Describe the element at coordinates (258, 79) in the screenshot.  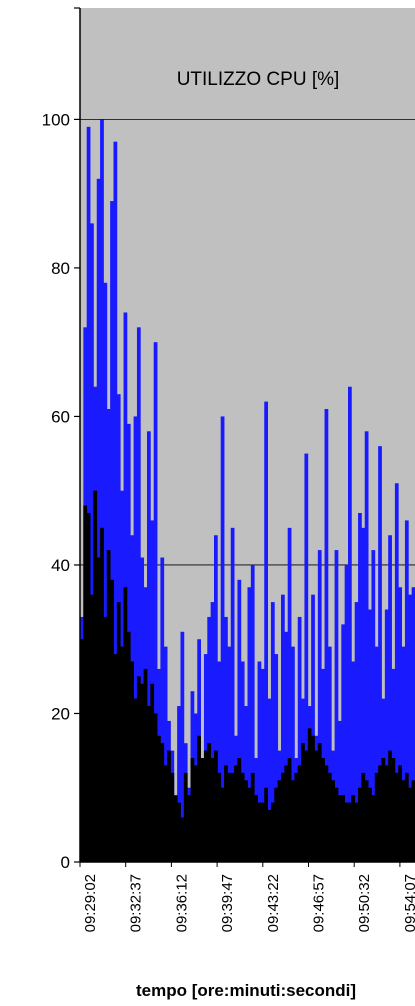
I see `chart-title: UTILIZZO CPU [%]` at that location.